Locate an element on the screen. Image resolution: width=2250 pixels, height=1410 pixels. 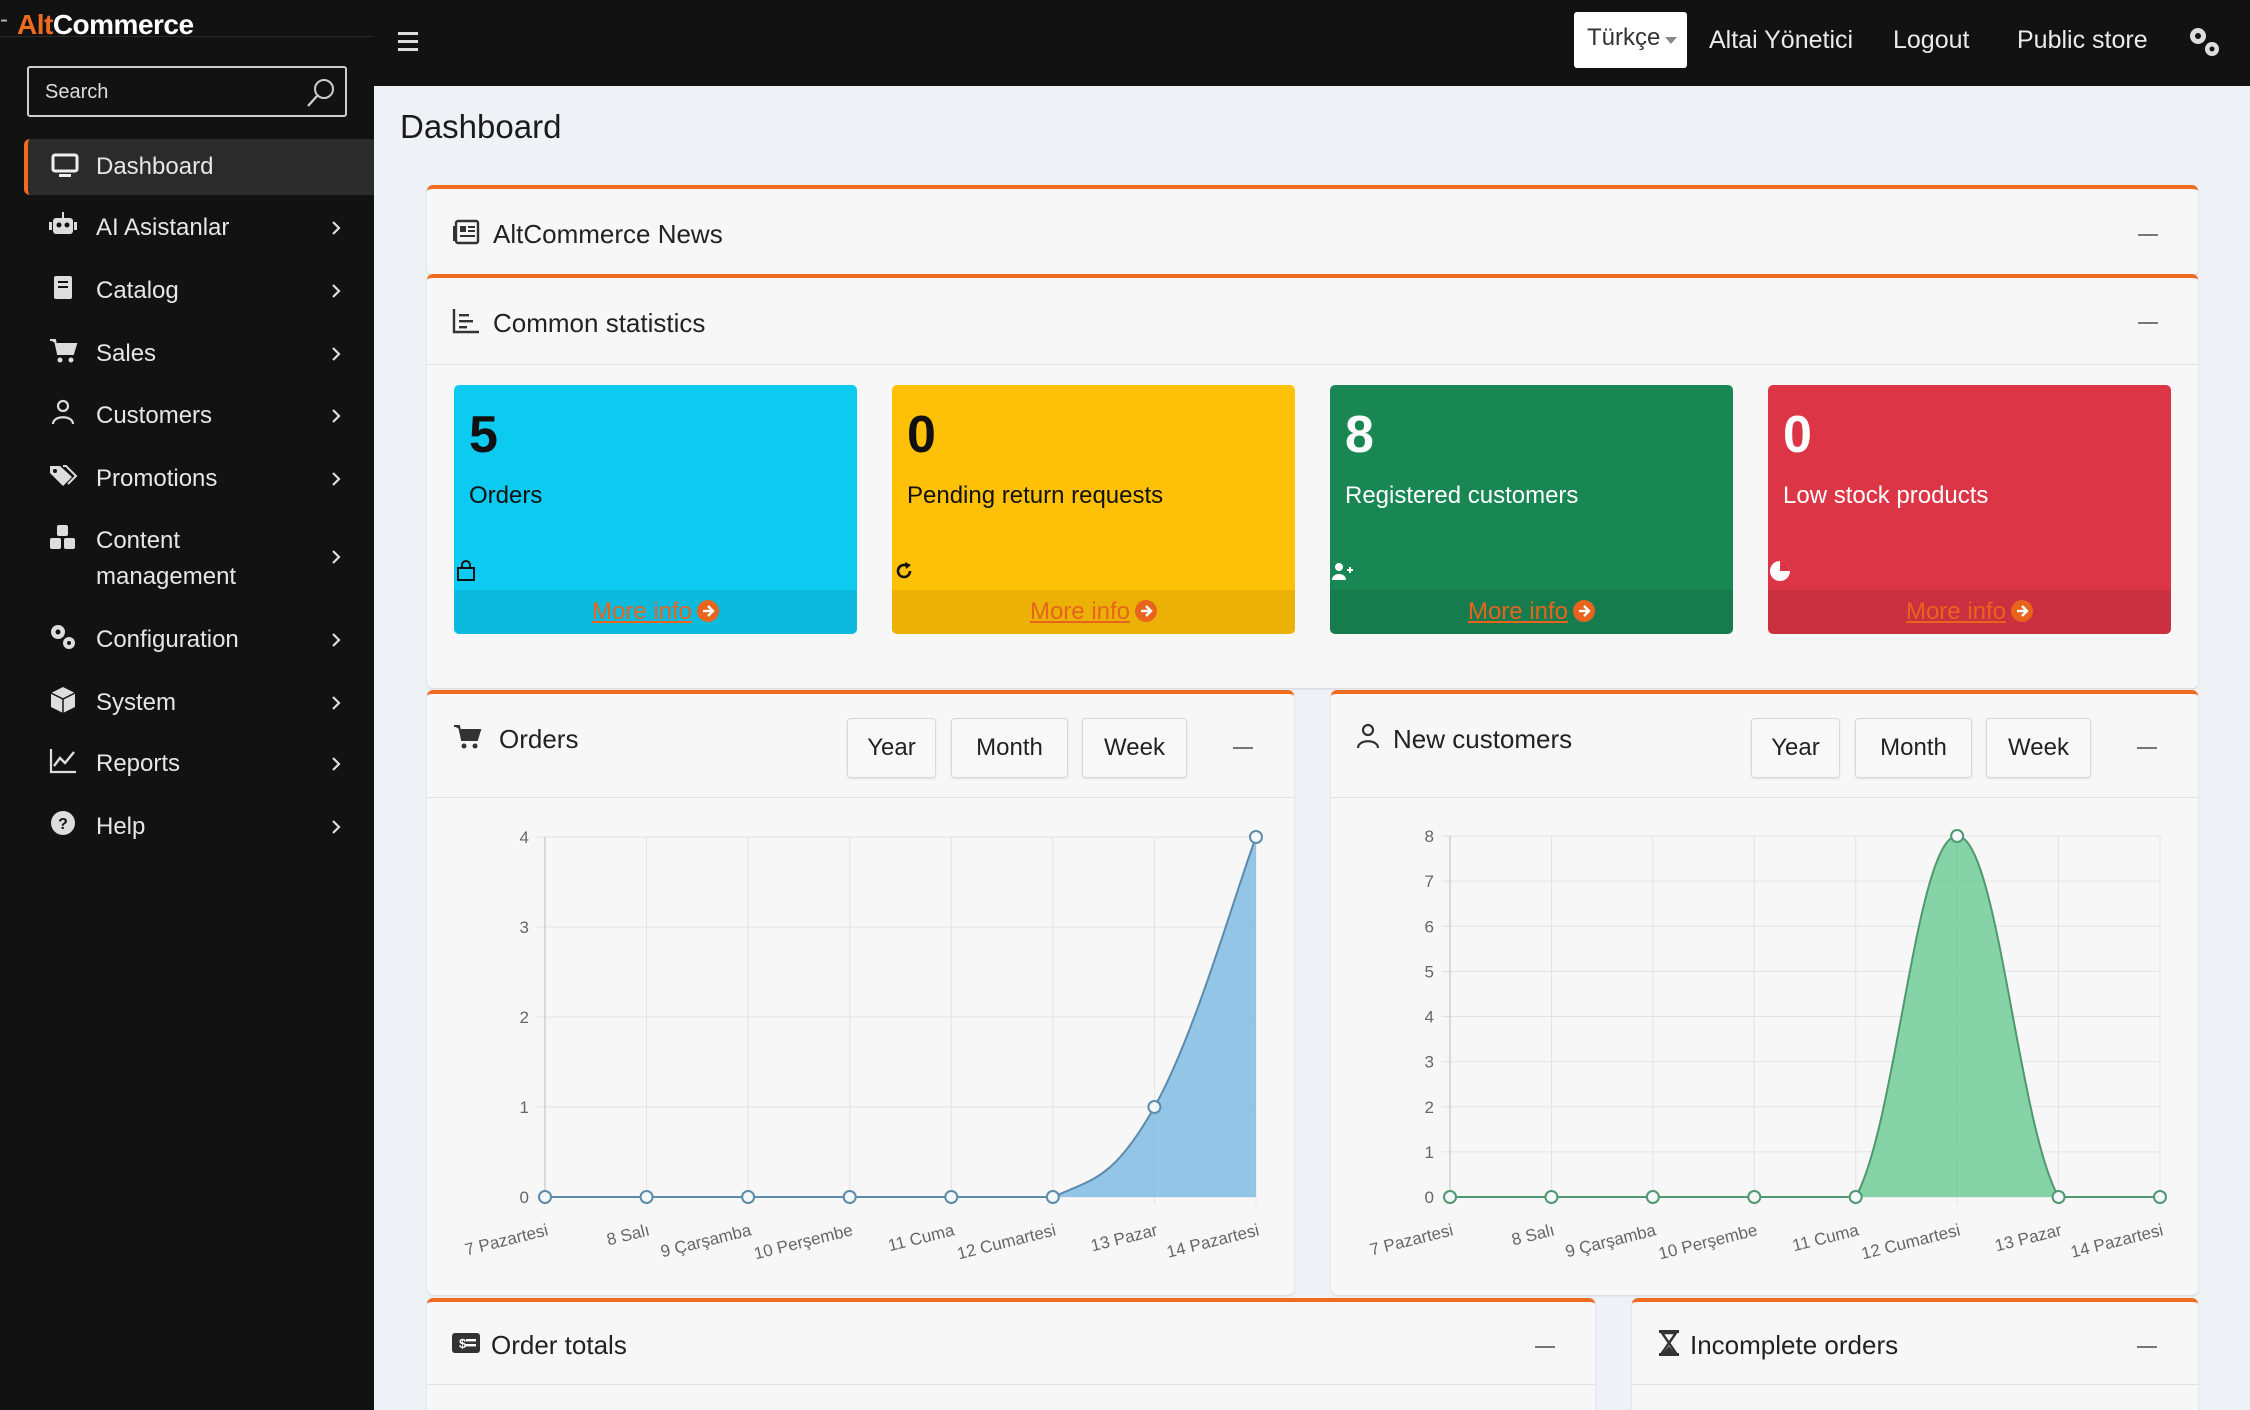
series-line is located at coordinates (901, 1017).